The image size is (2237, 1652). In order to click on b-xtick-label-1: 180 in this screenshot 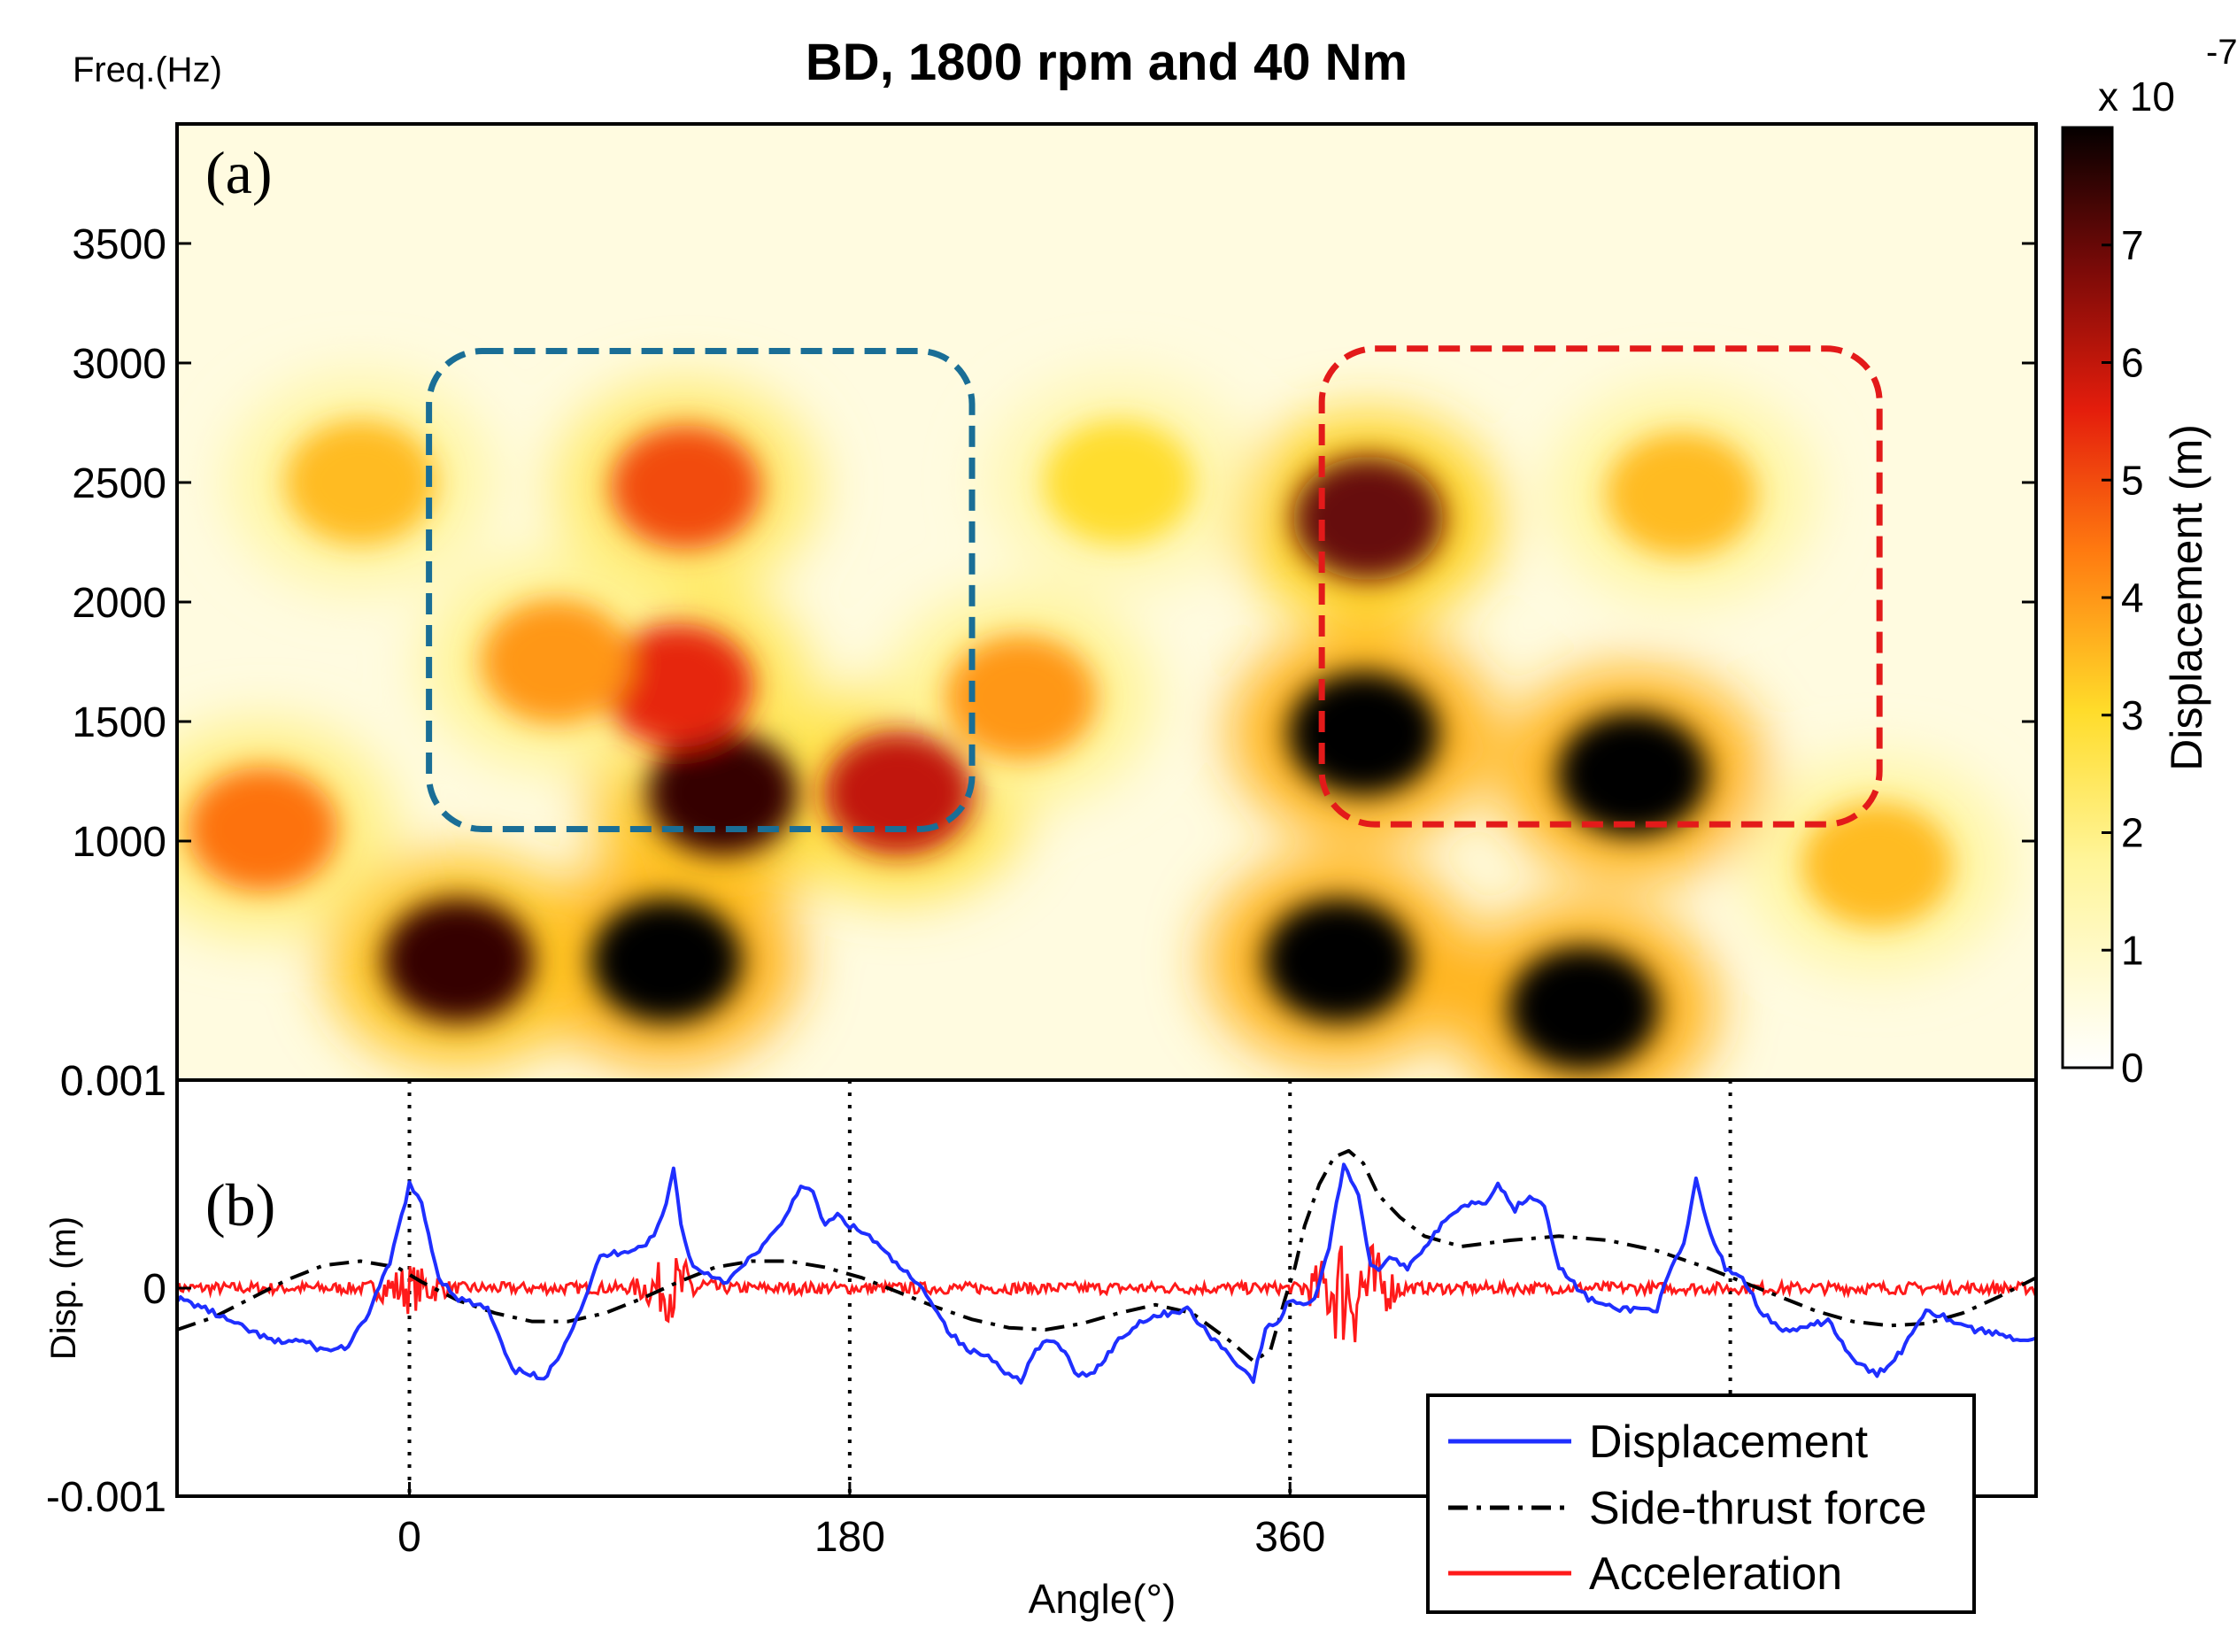, I will do `click(849, 1537)`.